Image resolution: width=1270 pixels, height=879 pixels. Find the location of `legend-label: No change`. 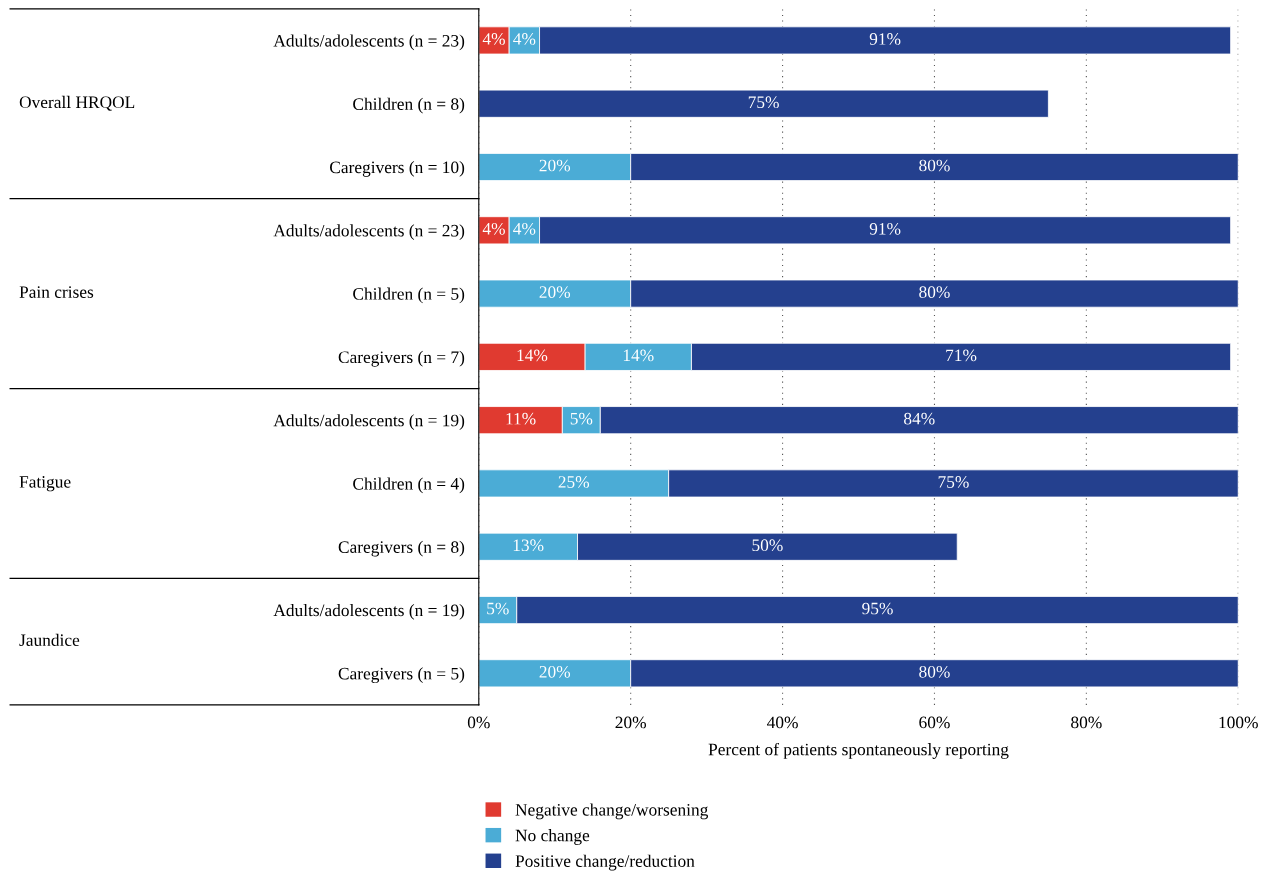

legend-label: No change is located at coordinates (552, 837).